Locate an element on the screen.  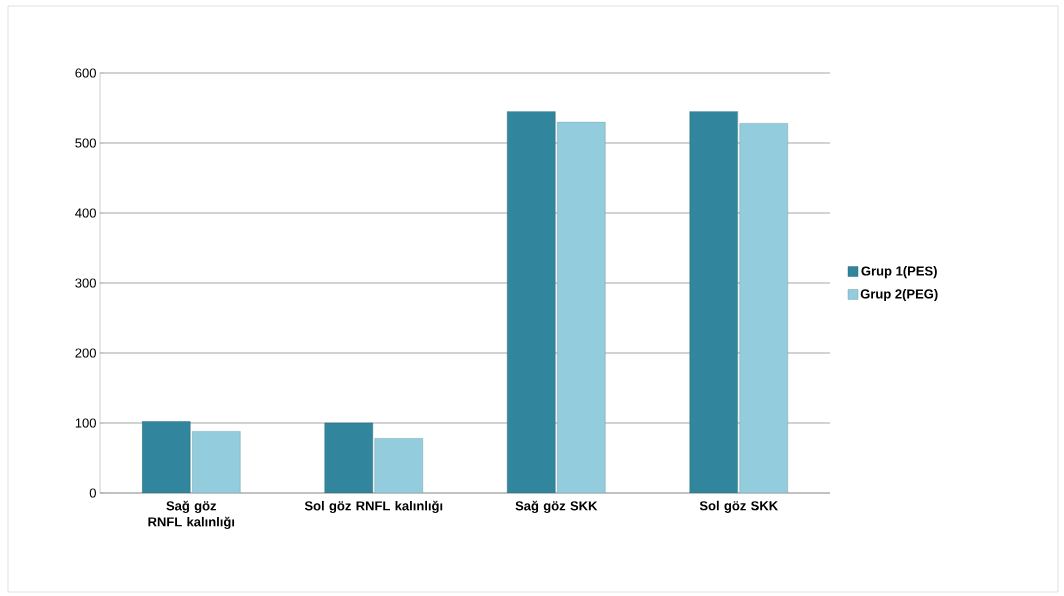
y-tick-label: 600 is located at coordinates (85, 73).